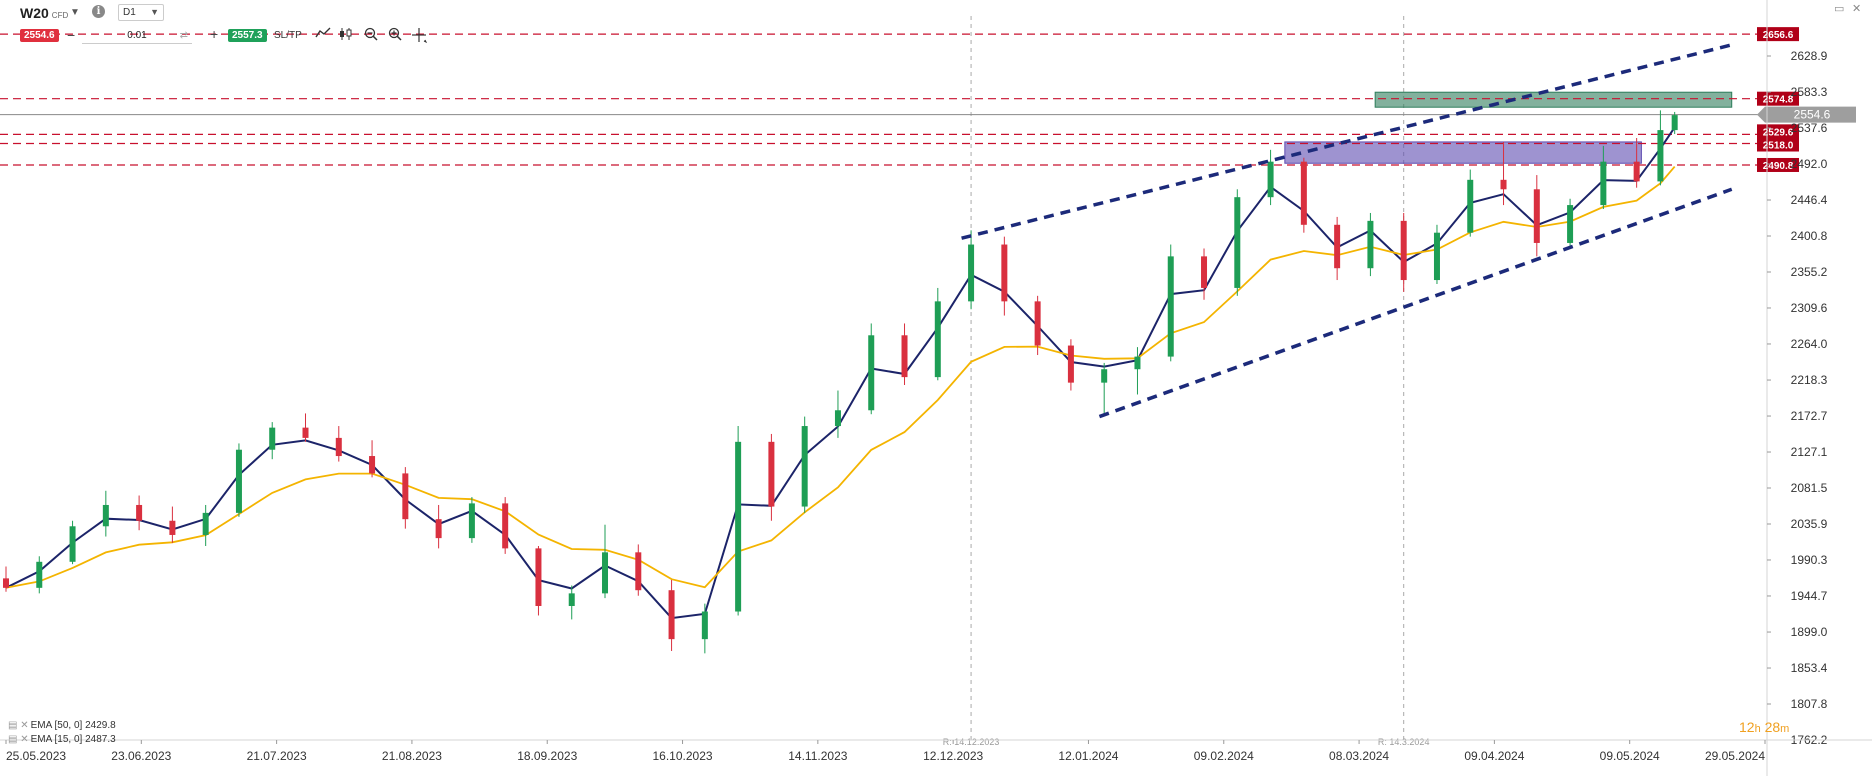 The image size is (1872, 776). What do you see at coordinates (323, 35) in the screenshot?
I see `line-chart-icon` at bounding box center [323, 35].